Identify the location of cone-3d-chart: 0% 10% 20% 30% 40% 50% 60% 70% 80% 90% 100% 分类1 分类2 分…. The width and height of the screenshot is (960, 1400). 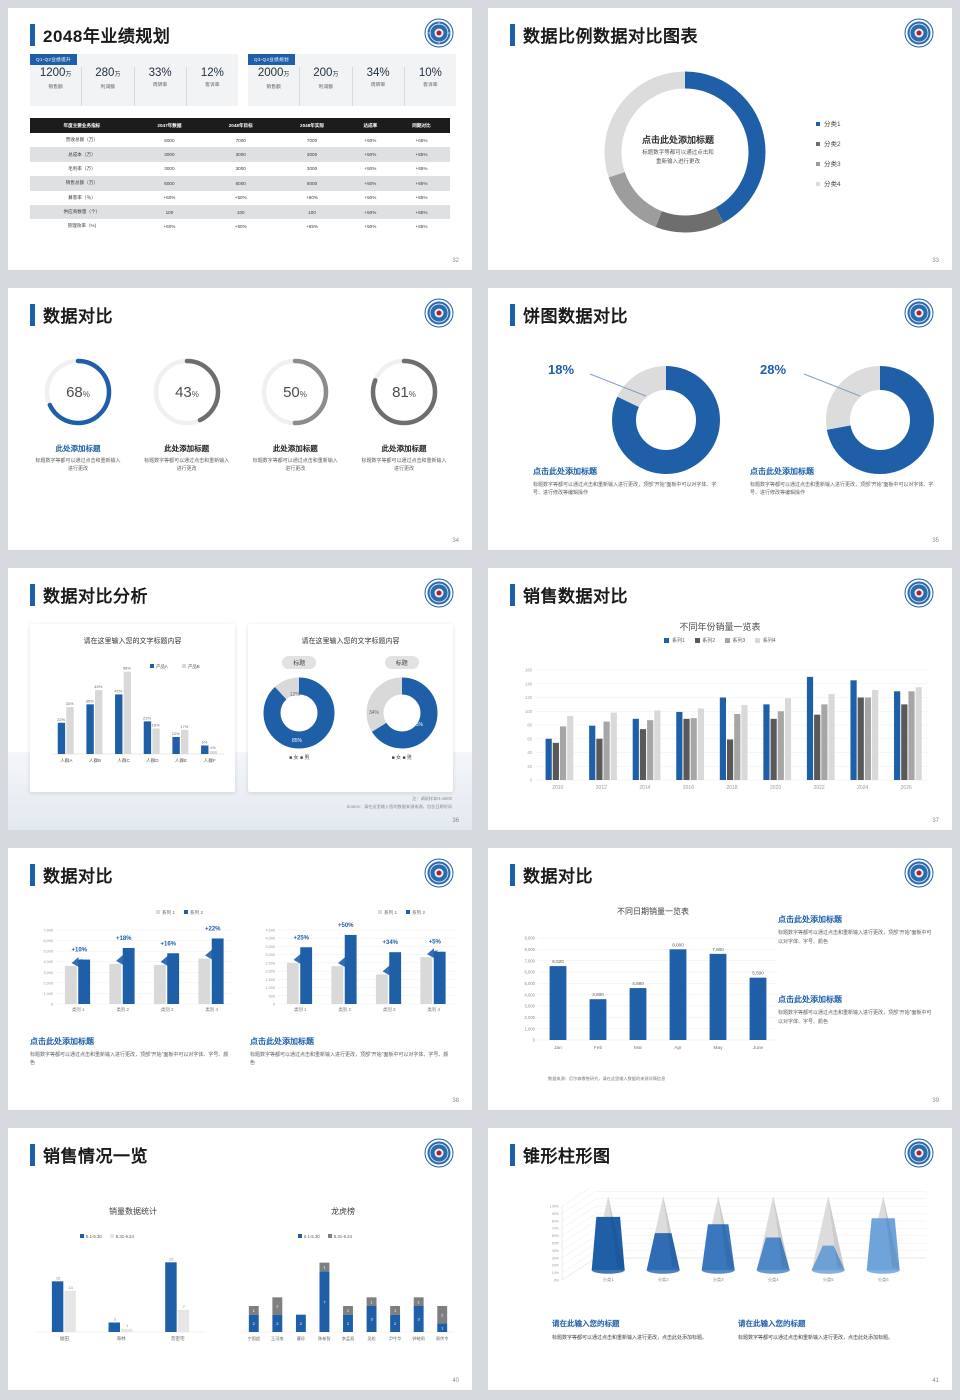
(738, 1235).